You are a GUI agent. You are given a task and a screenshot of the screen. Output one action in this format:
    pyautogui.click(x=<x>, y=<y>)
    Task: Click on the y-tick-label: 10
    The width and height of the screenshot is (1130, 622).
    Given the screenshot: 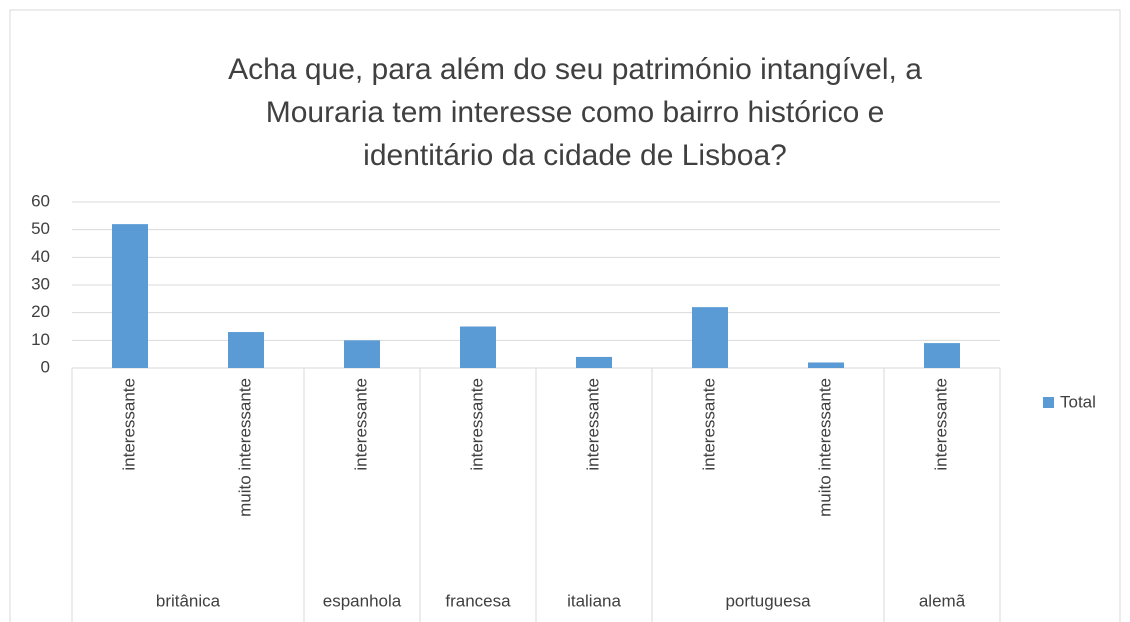 What is the action you would take?
    pyautogui.click(x=40, y=339)
    